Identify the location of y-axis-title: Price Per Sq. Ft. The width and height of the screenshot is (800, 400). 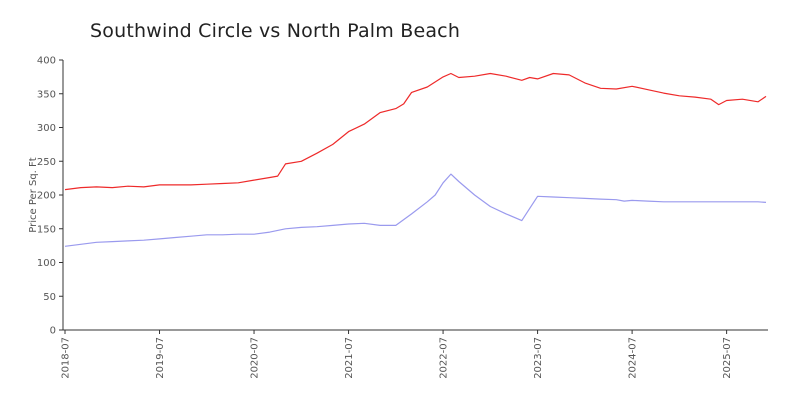
(33, 194).